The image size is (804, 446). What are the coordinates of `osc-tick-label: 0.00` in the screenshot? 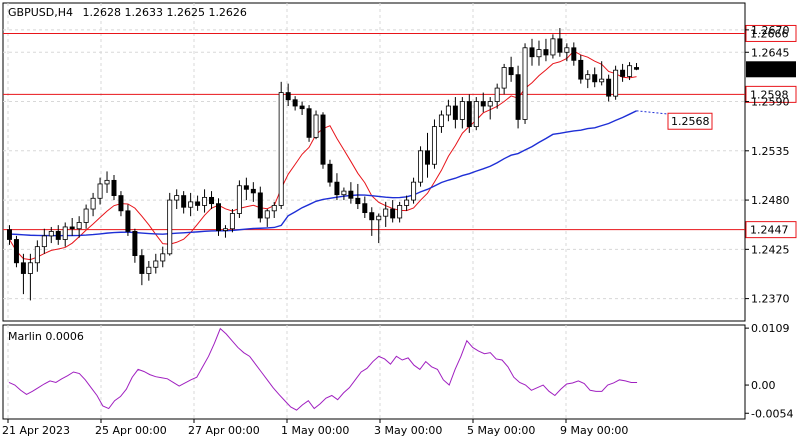 It's located at (763, 385).